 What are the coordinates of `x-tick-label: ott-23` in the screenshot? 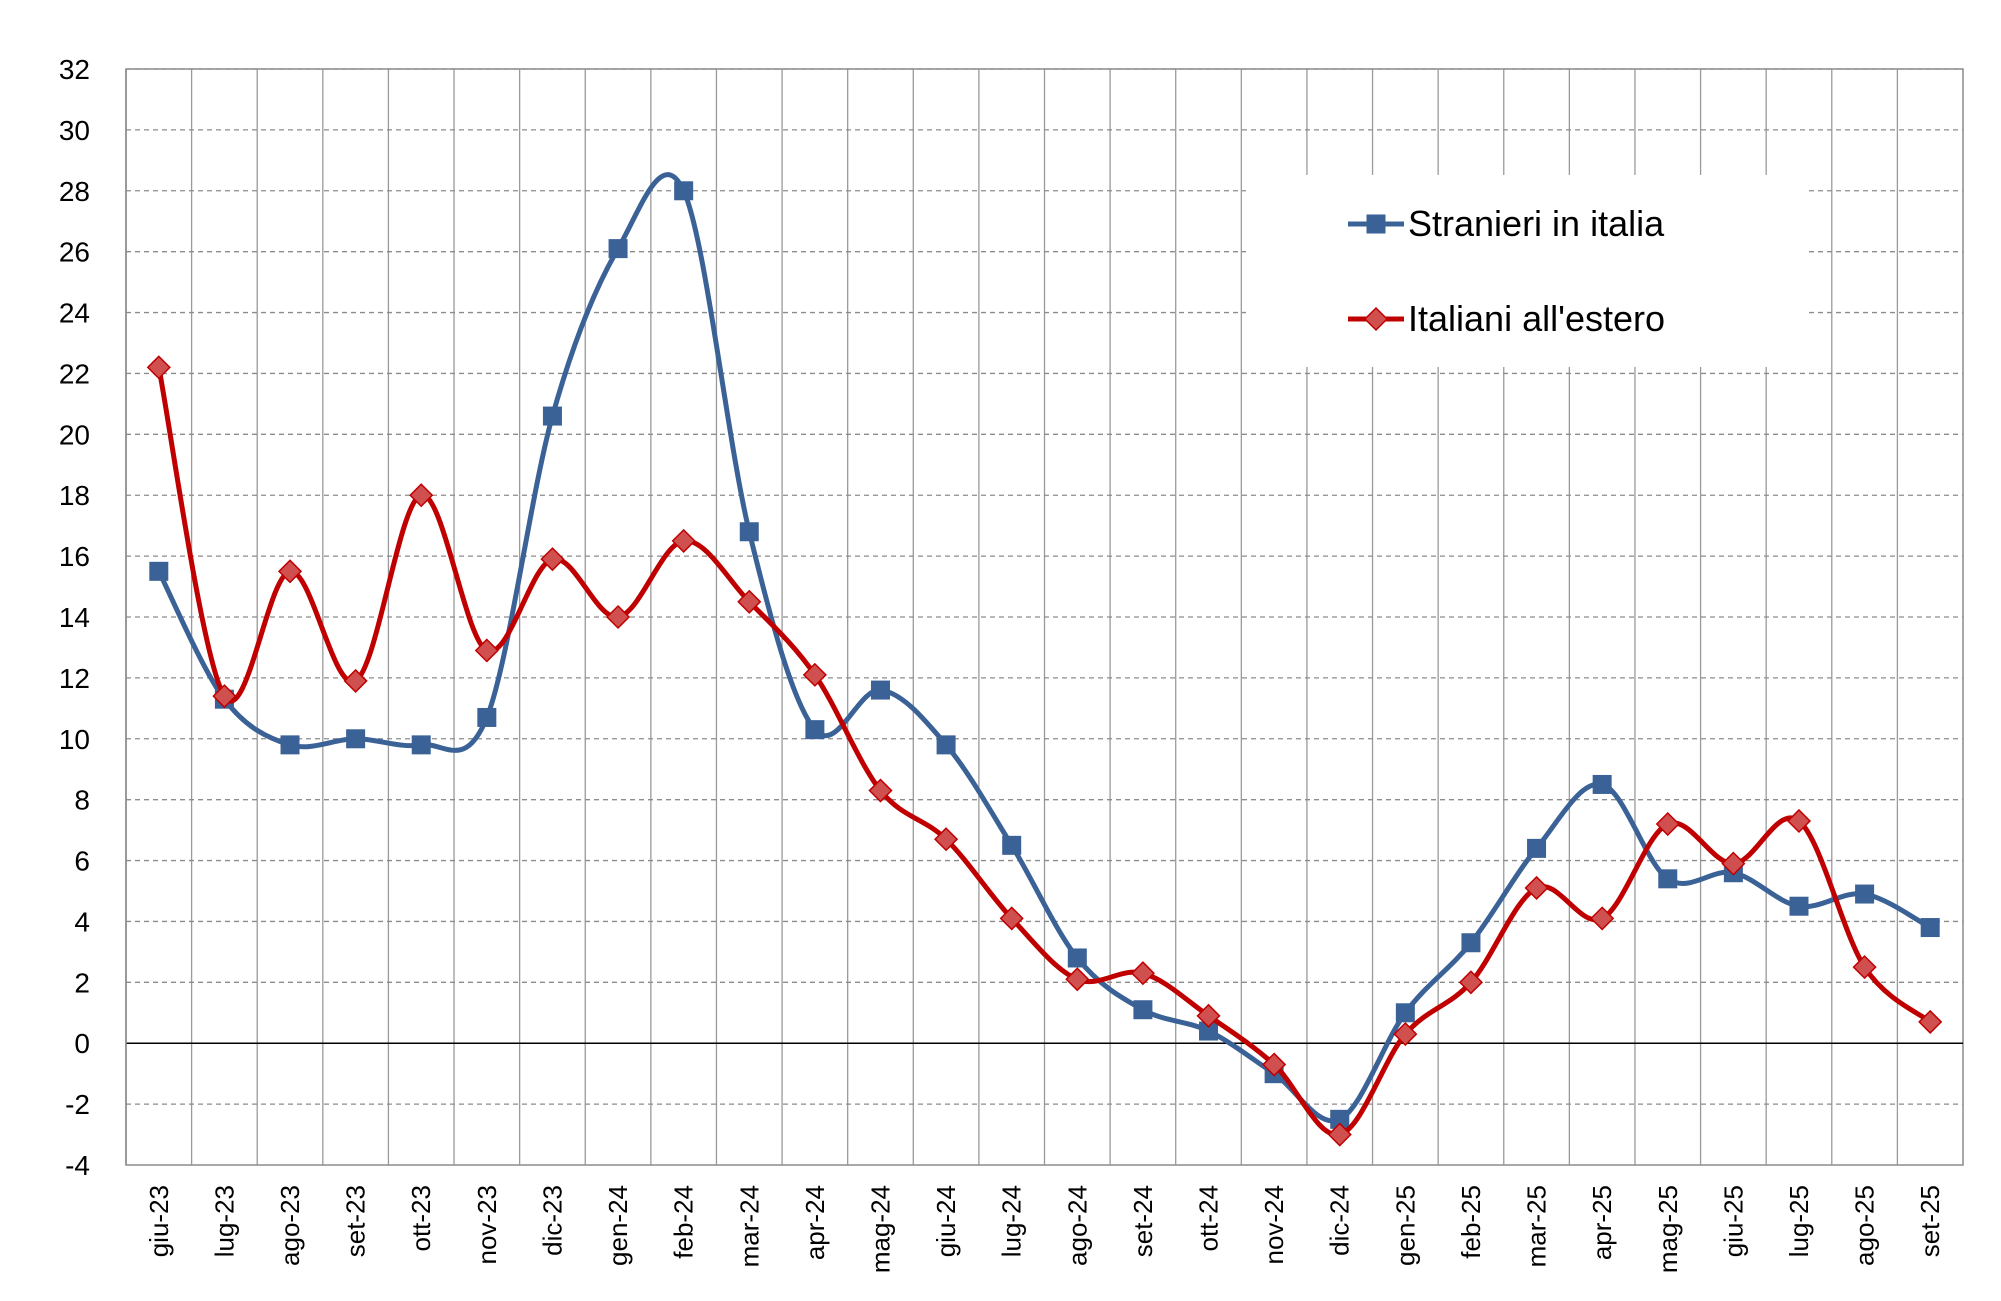 It's located at (421, 1218).